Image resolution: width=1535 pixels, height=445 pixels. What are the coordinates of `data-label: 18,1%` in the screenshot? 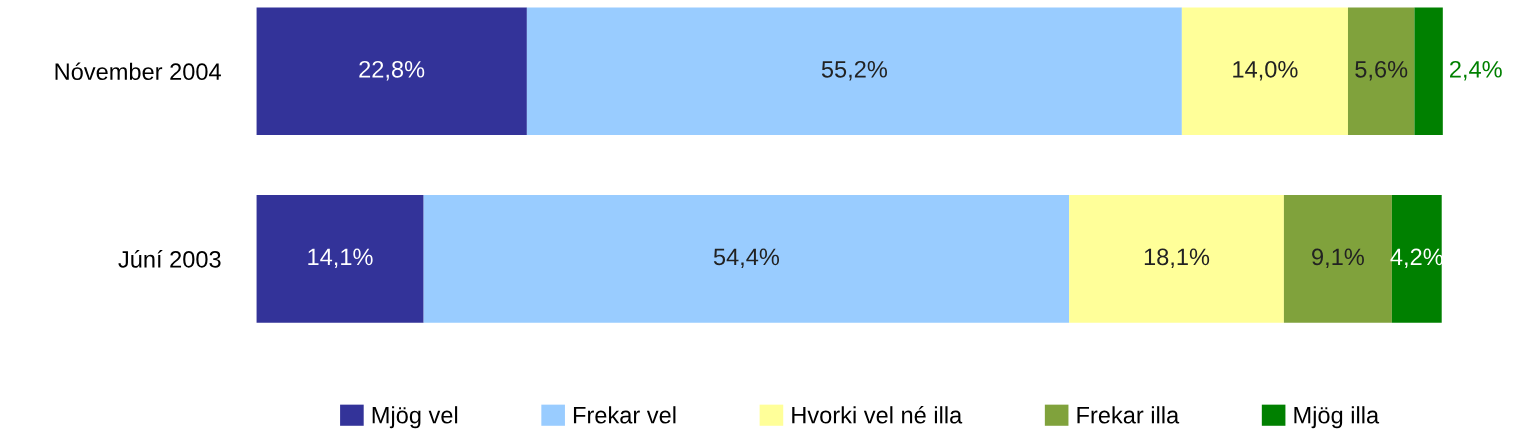 It's located at (1177, 258).